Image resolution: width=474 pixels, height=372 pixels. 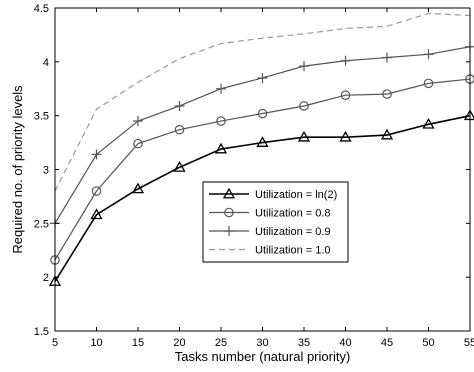 What do you see at coordinates (263, 356) in the screenshot?
I see `x-axis-label: Tasks number (natural priority)` at bounding box center [263, 356].